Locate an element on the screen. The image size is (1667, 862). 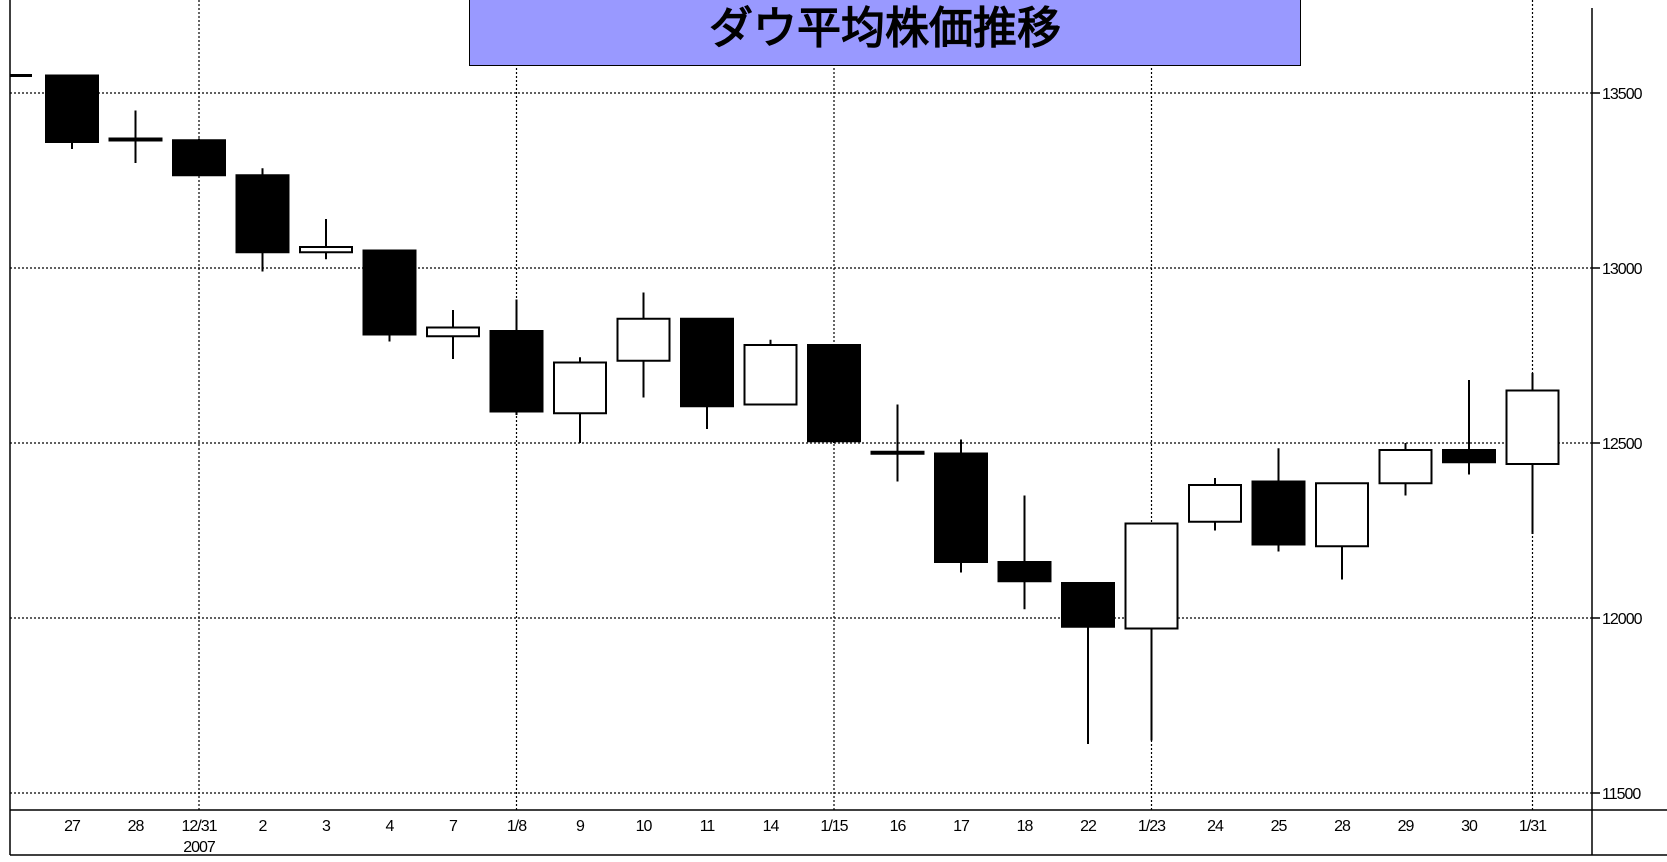
x-tick-label: 1/8 is located at coordinates (517, 826).